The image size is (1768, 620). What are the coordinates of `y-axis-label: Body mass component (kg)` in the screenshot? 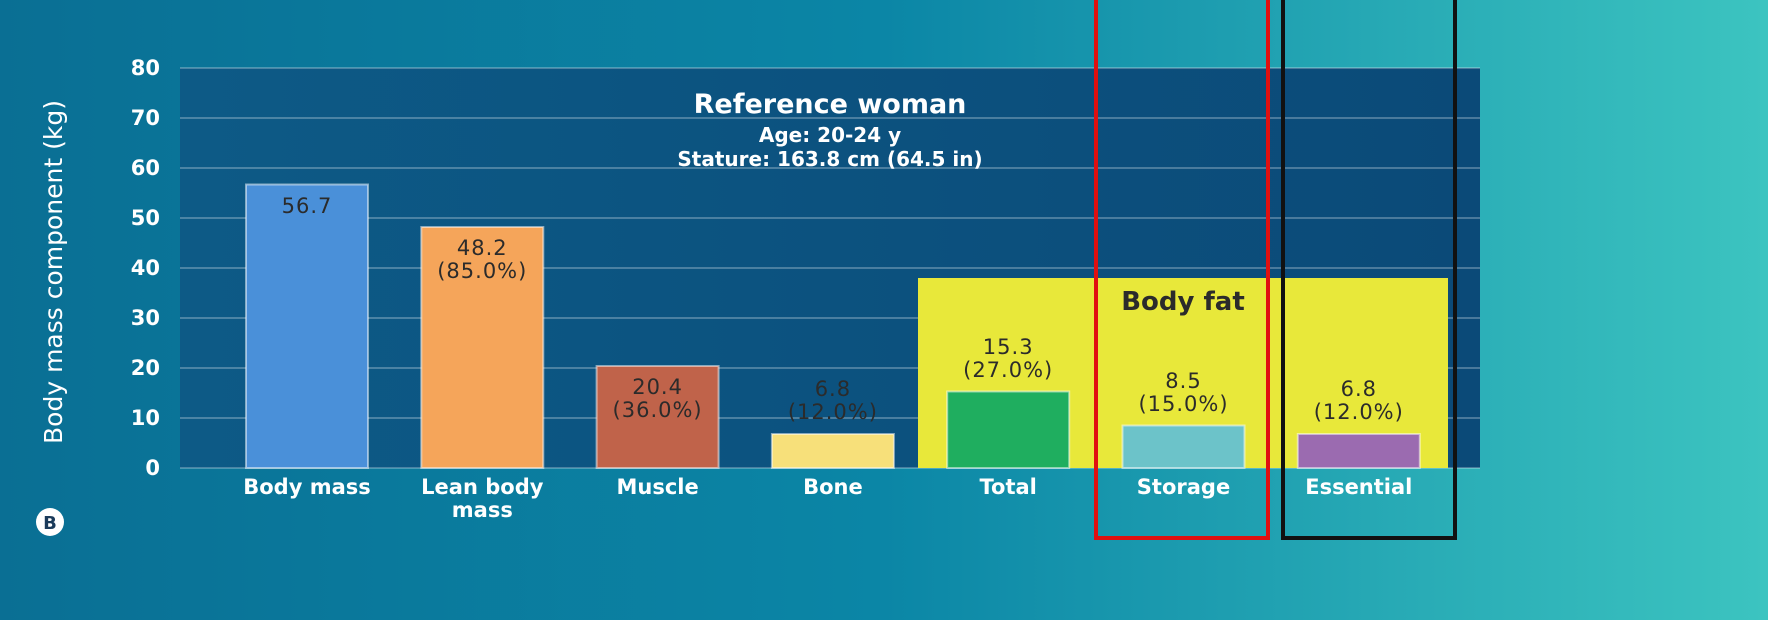 It's located at (53, 272).